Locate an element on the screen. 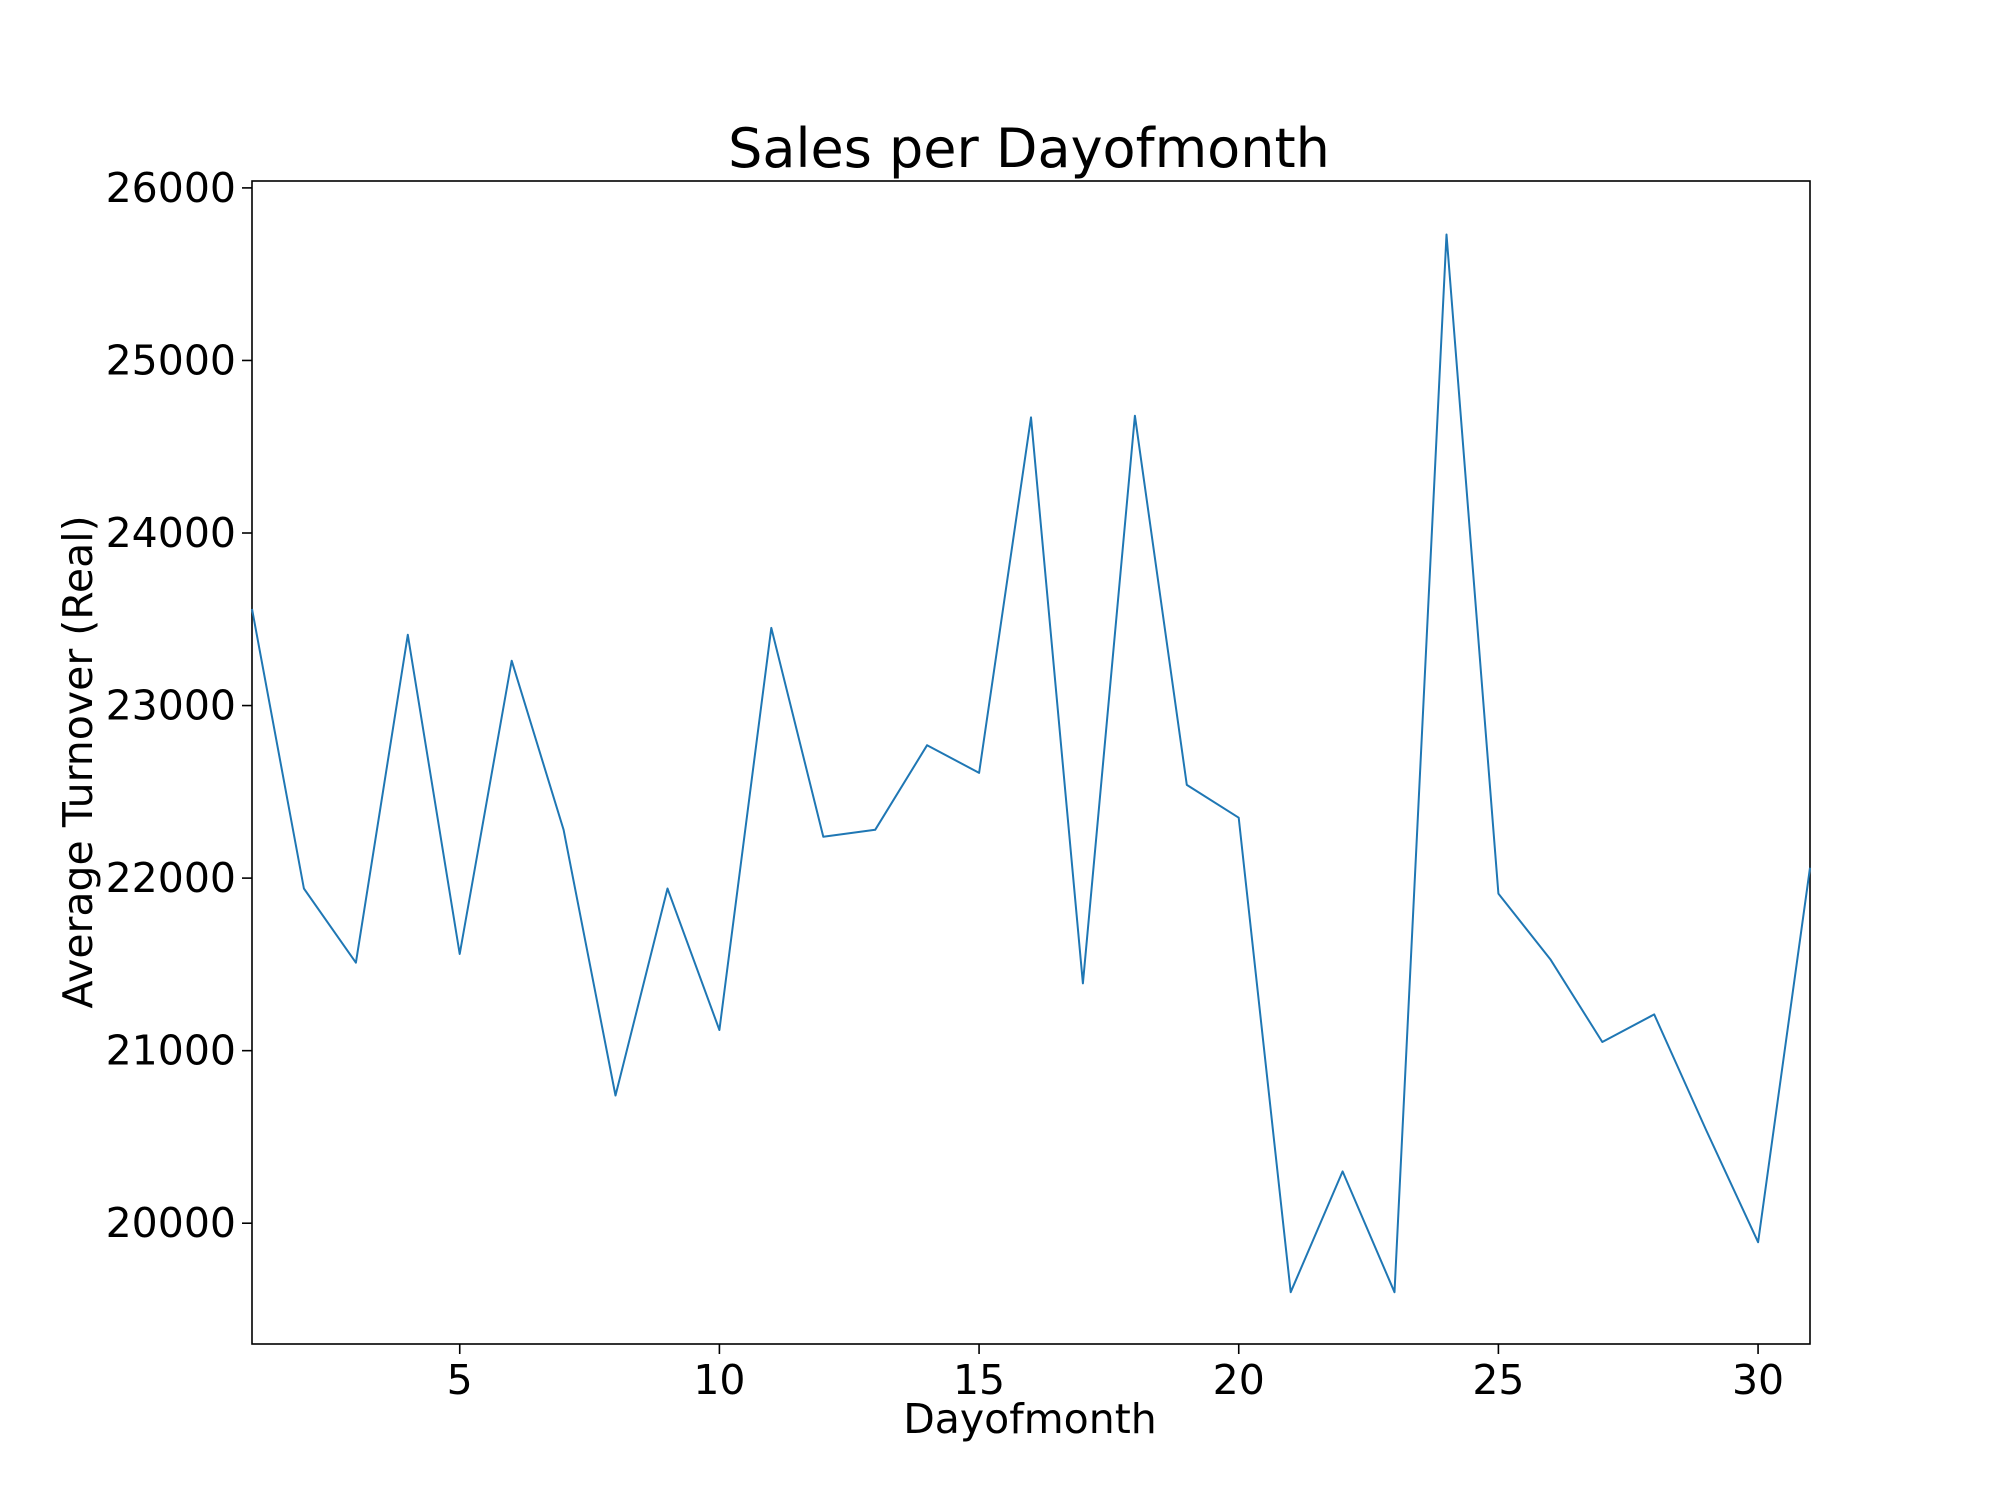 Image resolution: width=2000 pixels, height=1500 pixels. x-axis-label: Dayofmonth is located at coordinates (1030, 1419).